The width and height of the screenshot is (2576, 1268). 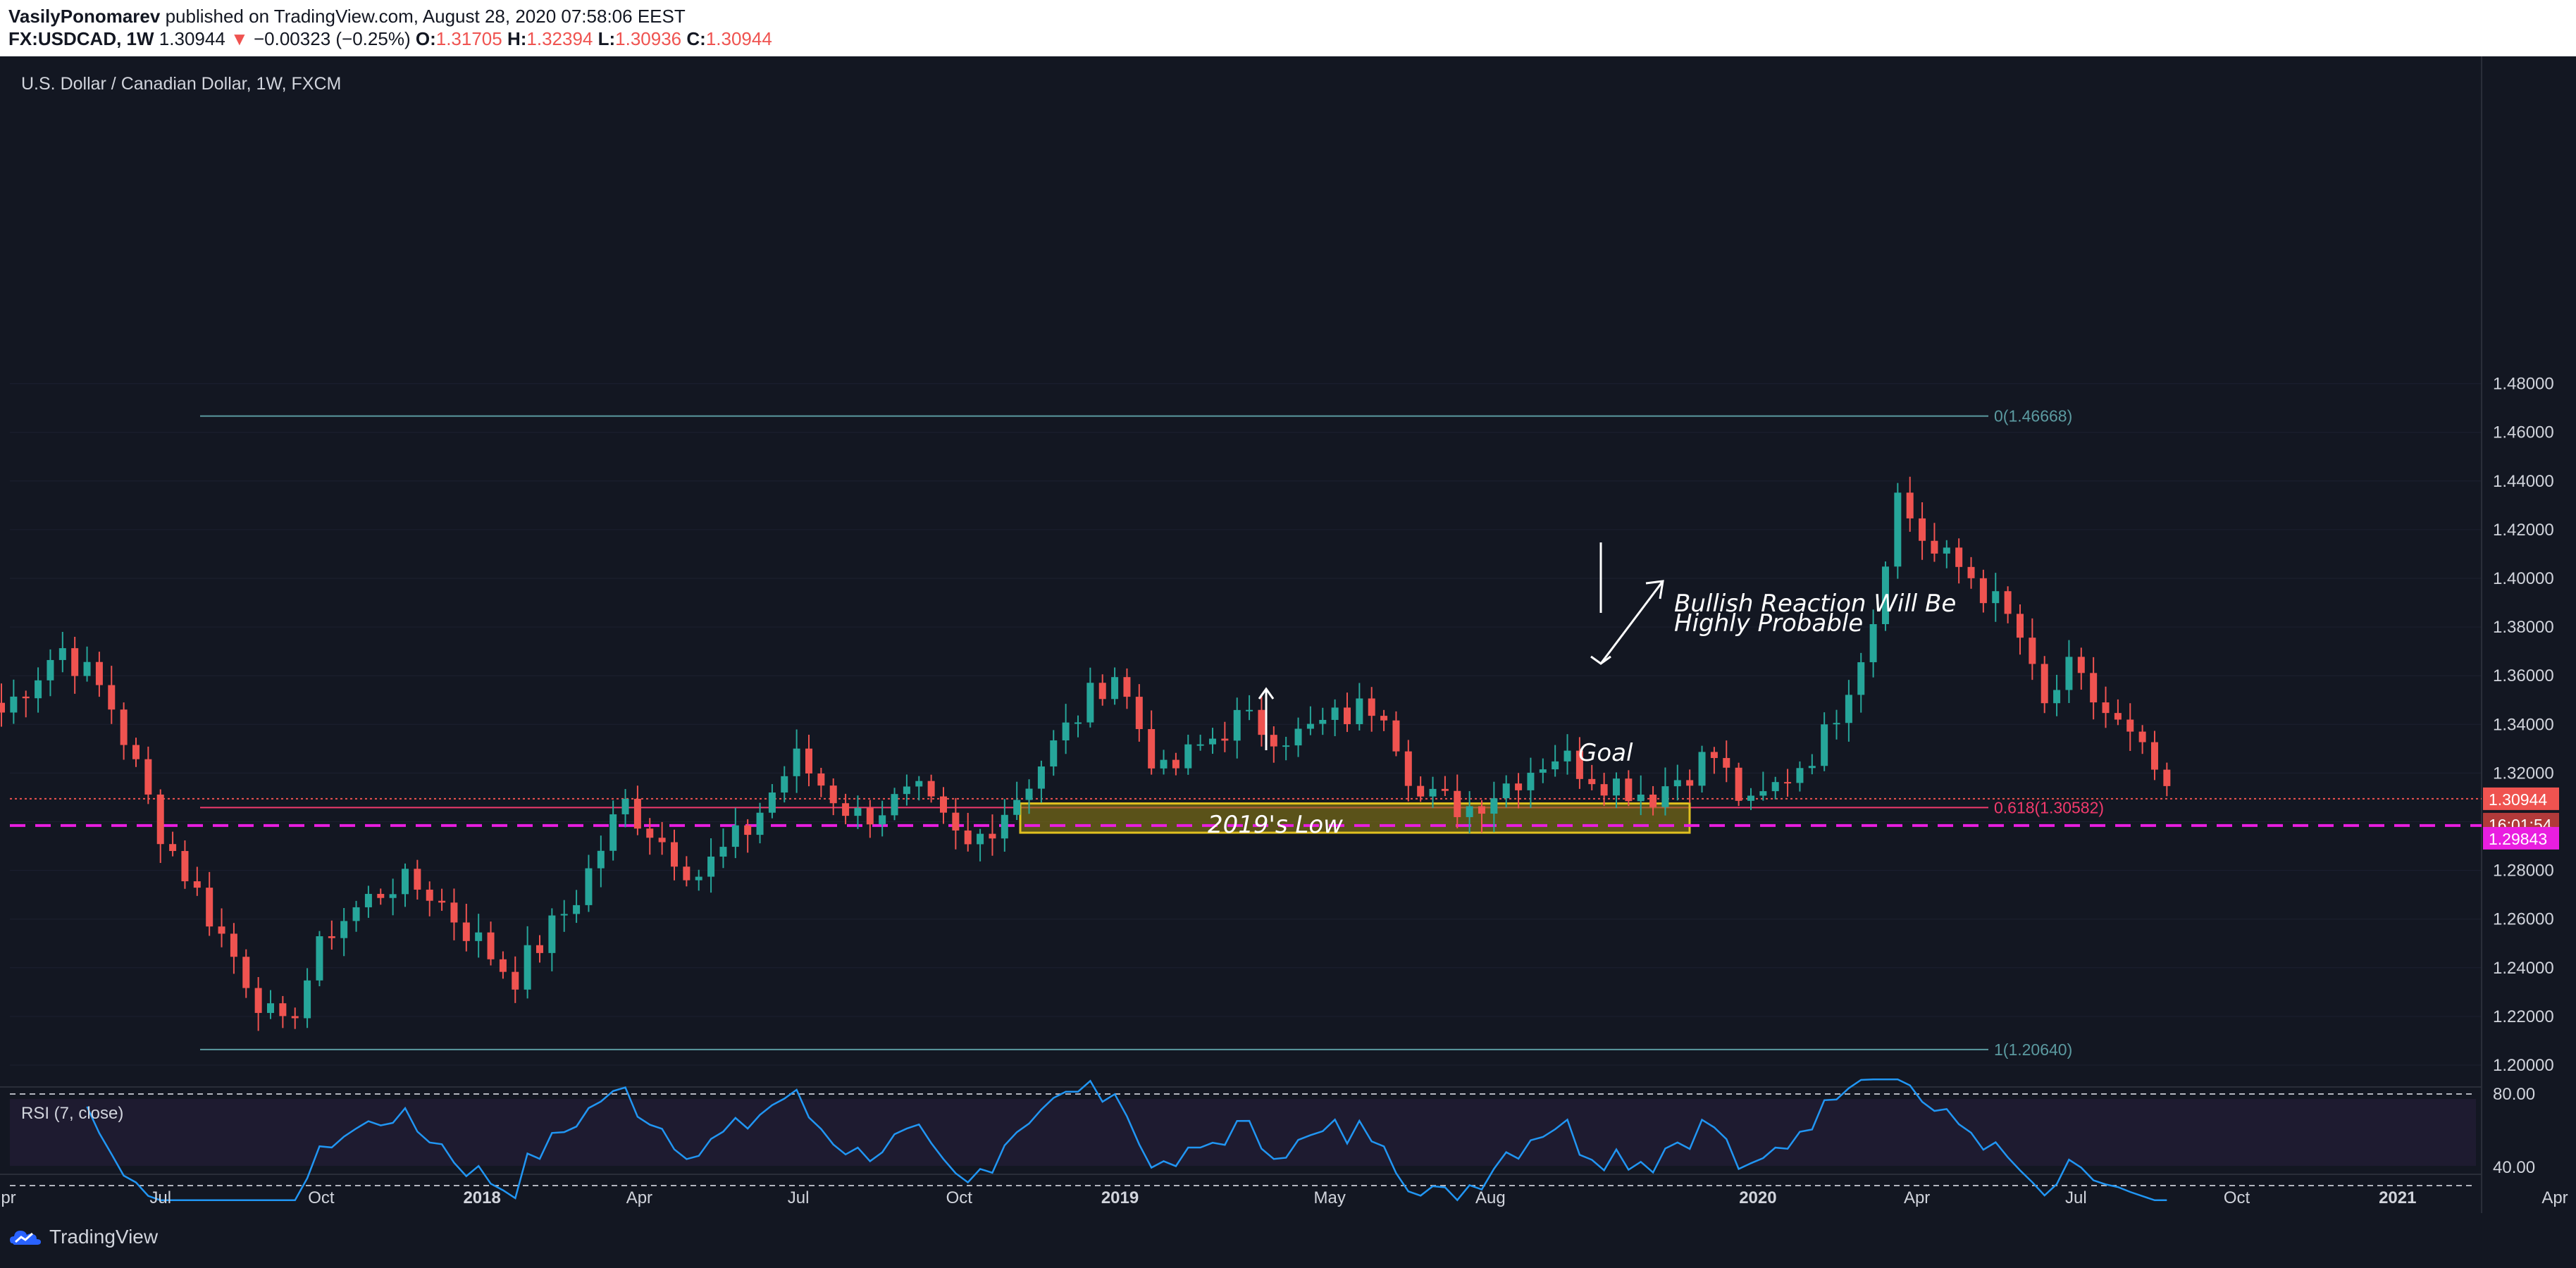 What do you see at coordinates (83, 1237) in the screenshot?
I see `tradingview-logo: TradingView` at bounding box center [83, 1237].